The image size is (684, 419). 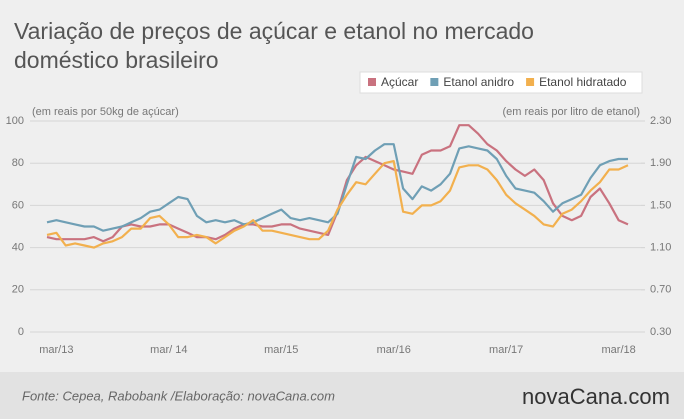 What do you see at coordinates (660, 163) in the screenshot?
I see `y2-tick-label: 1.90` at bounding box center [660, 163].